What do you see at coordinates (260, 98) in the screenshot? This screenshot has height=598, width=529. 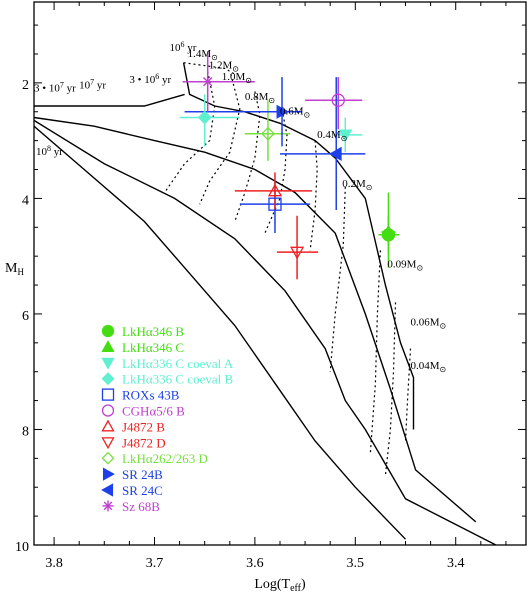 I see `mass-label: 0.8M⊙` at bounding box center [260, 98].